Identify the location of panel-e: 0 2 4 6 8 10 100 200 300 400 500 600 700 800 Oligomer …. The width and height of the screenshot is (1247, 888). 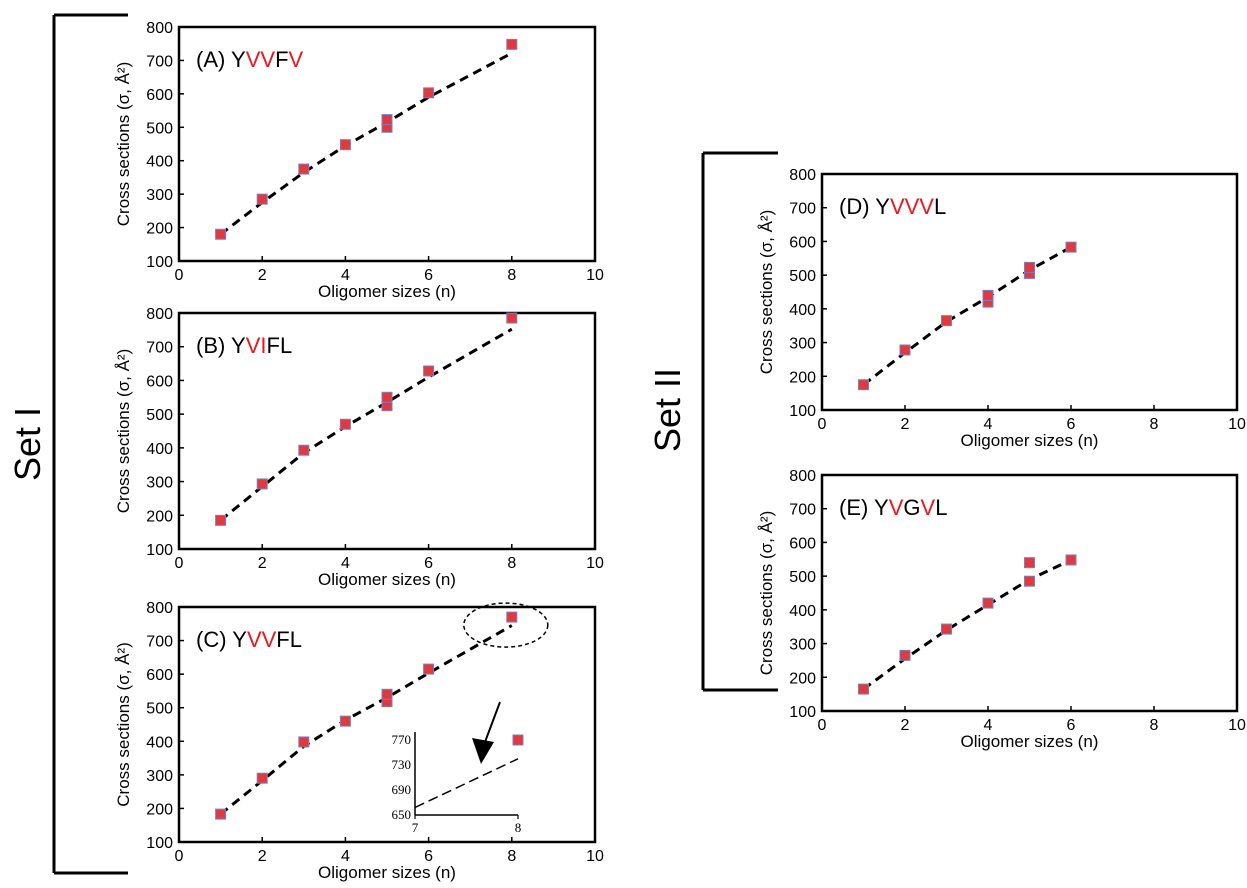
(1001, 609).